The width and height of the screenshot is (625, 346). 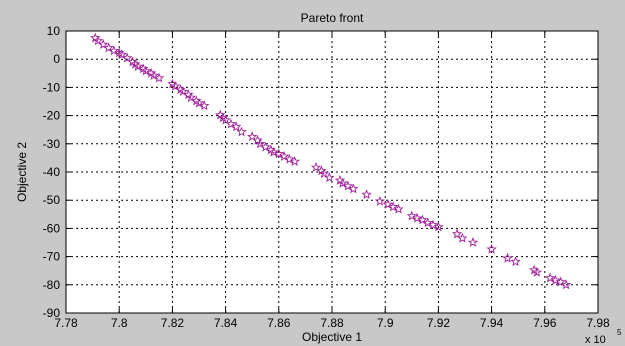 I want to click on x-tick-label: 7.78, so click(x=66, y=323).